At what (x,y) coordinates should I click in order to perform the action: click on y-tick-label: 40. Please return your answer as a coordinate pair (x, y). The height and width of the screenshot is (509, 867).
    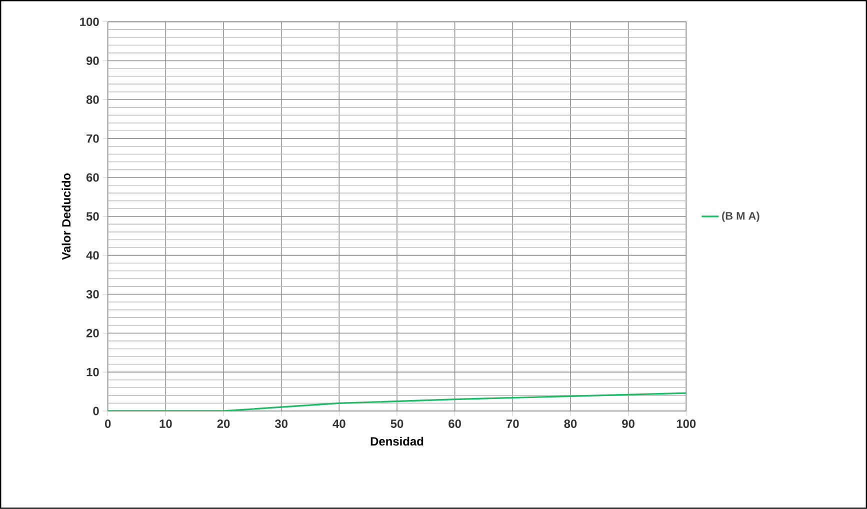
    Looking at the image, I should click on (92, 255).